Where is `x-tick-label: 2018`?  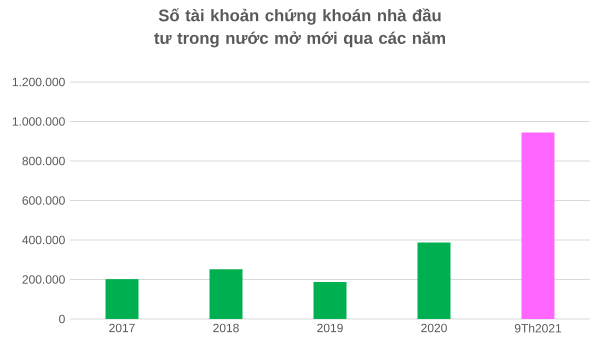
x-tick-label: 2018 is located at coordinates (226, 328).